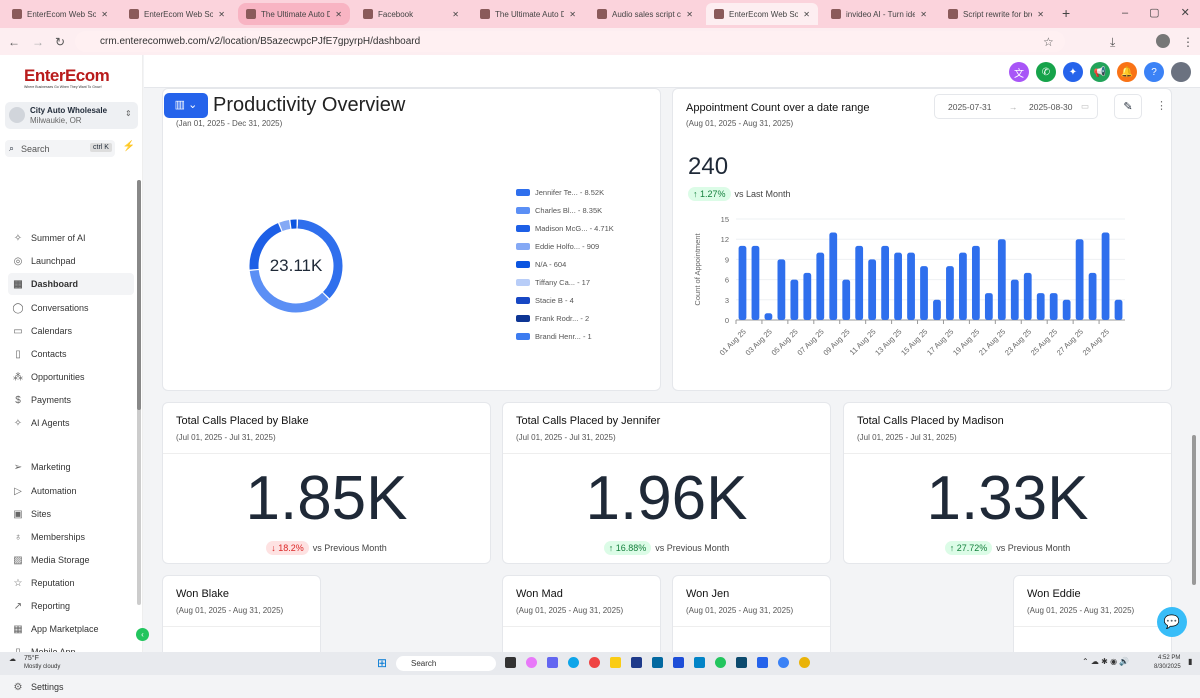 This screenshot has height=698, width=1200. Describe the element at coordinates (71, 514) in the screenshot. I see `sidebar-item-sites: ▣Sites` at that location.